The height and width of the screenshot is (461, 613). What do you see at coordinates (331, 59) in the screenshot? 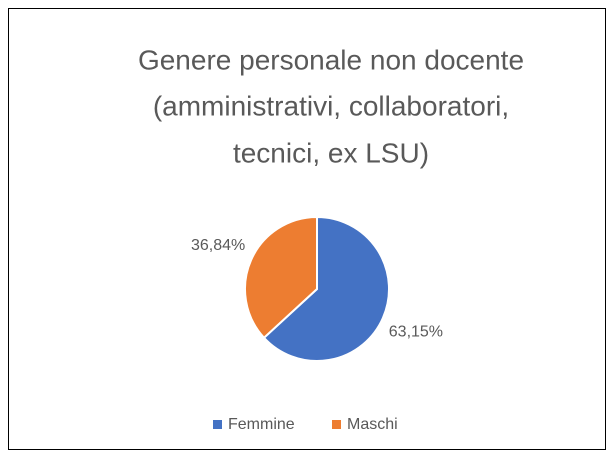
I see `chart-title: Genere personale non docente` at bounding box center [331, 59].